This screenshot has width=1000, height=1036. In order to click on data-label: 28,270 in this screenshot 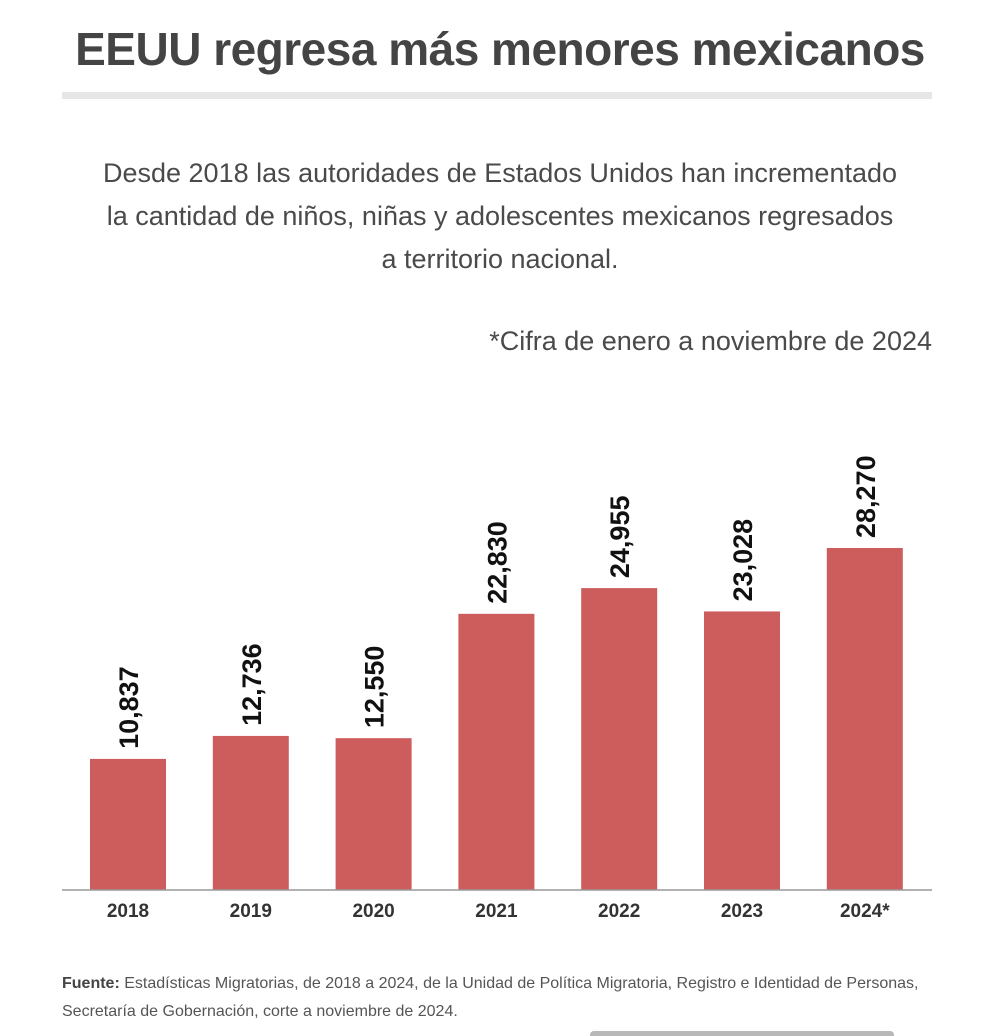, I will do `click(866, 496)`.